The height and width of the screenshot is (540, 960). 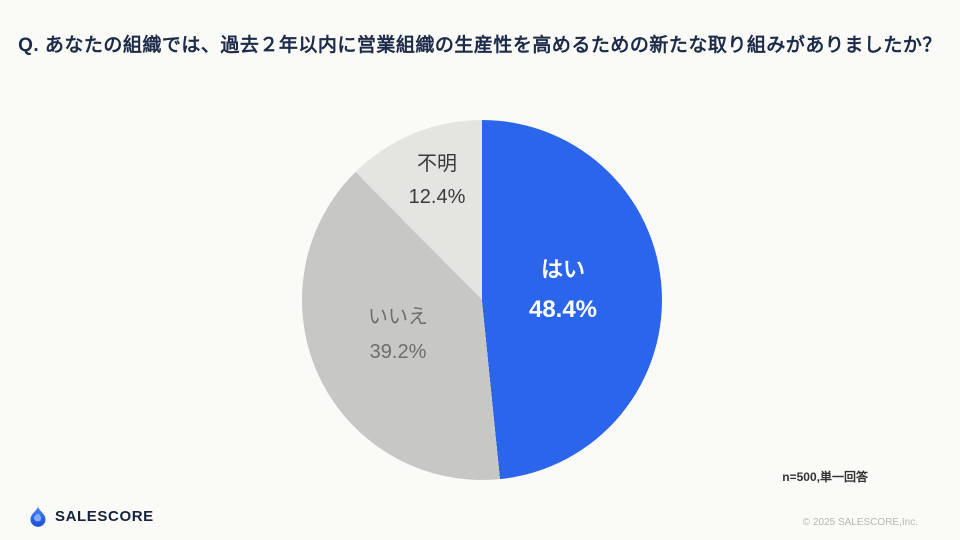 I want to click on brand-name: SALESCORE, so click(x=104, y=516).